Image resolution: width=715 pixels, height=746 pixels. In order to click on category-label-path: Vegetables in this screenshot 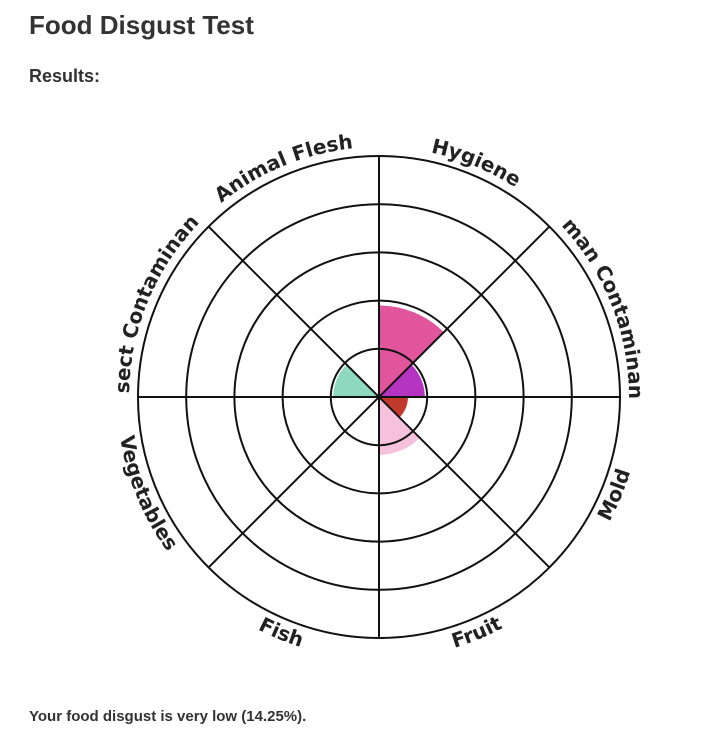, I will do `click(149, 493)`.